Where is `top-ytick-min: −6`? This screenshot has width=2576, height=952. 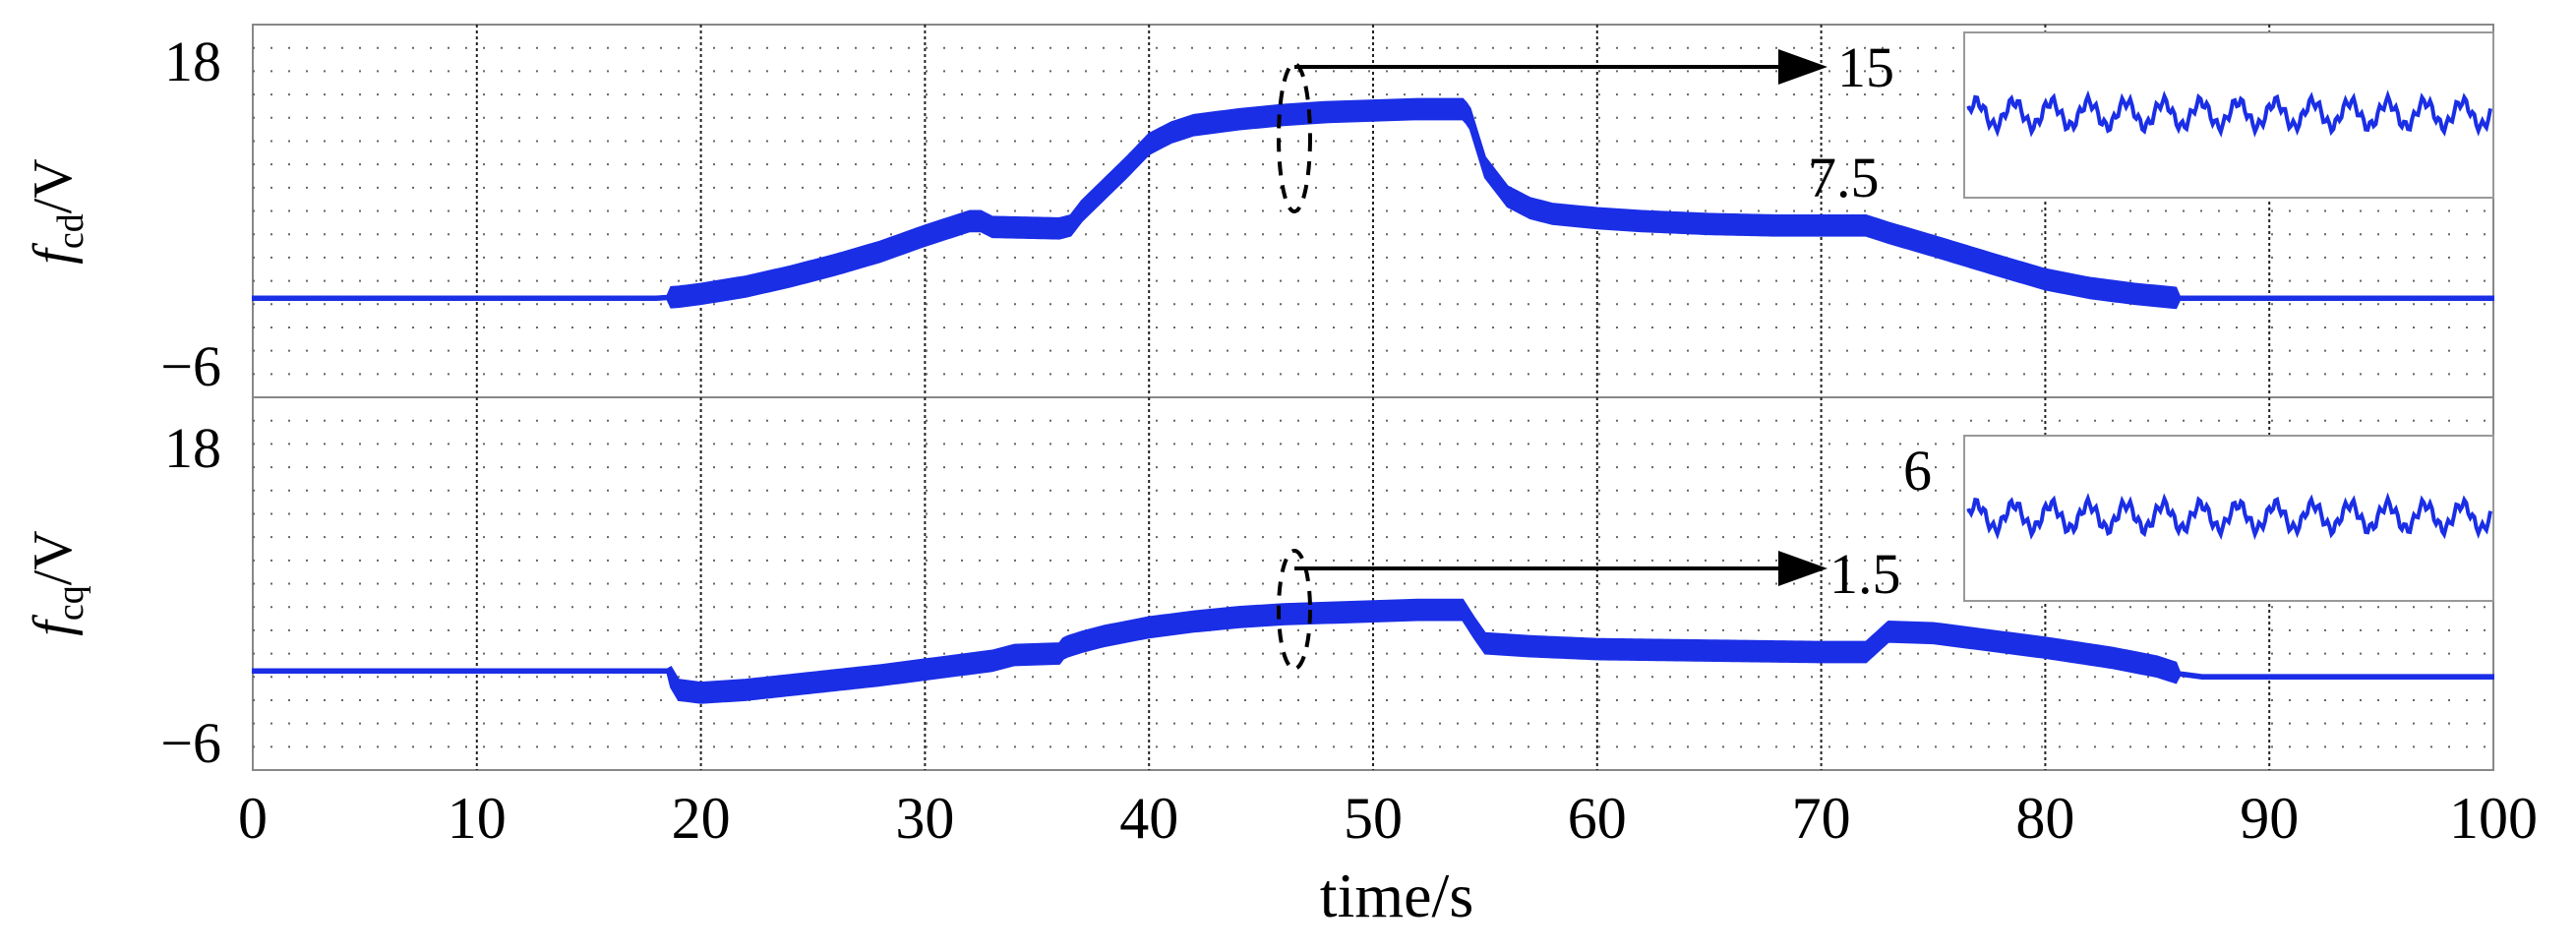 top-ytick-min: −6 is located at coordinates (190, 366).